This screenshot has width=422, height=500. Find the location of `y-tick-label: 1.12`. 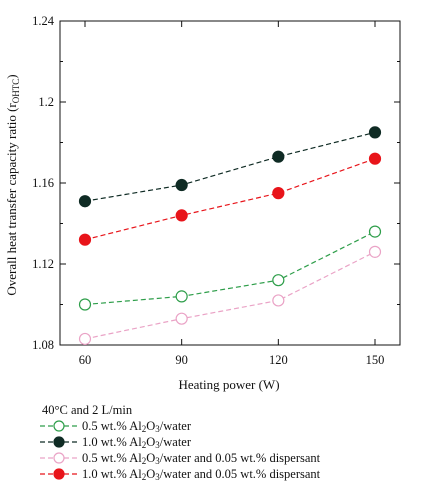

y-tick-label: 1.12 is located at coordinates (43, 264).